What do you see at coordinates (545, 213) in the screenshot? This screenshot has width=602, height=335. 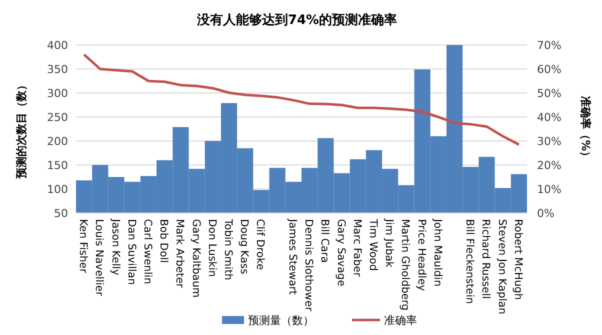 I see `y2-tick-label: 0%` at bounding box center [545, 213].